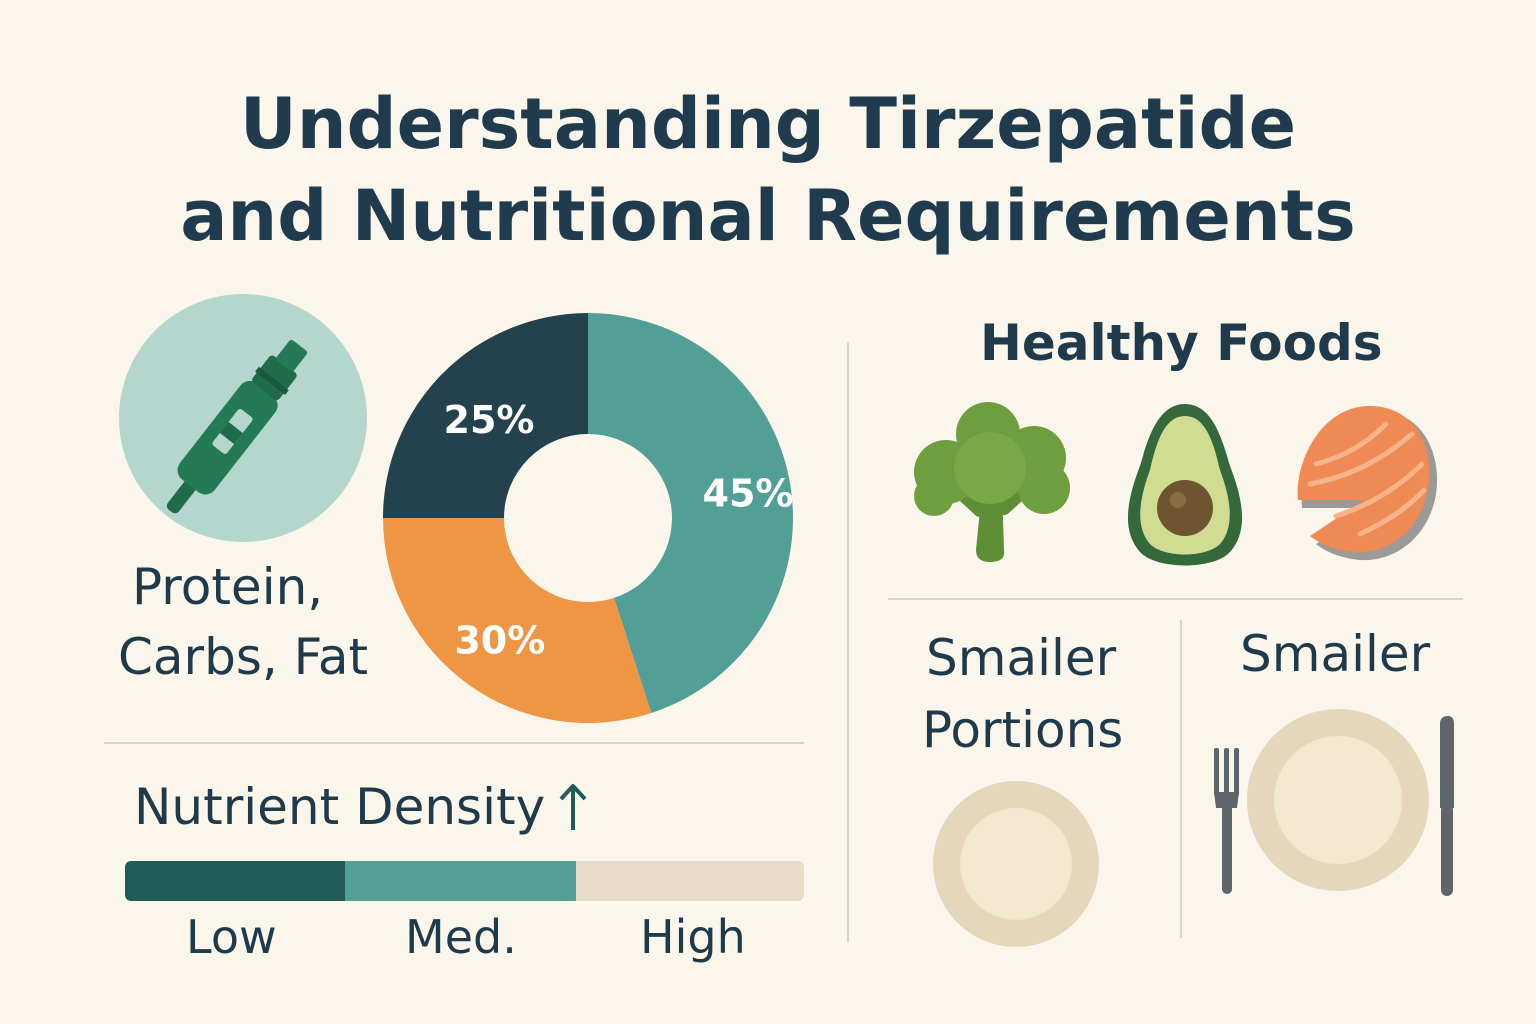 This screenshot has height=1024, width=1536. What do you see at coordinates (1021, 658) in the screenshot?
I see `portions-left-line-1: Smailer` at bounding box center [1021, 658].